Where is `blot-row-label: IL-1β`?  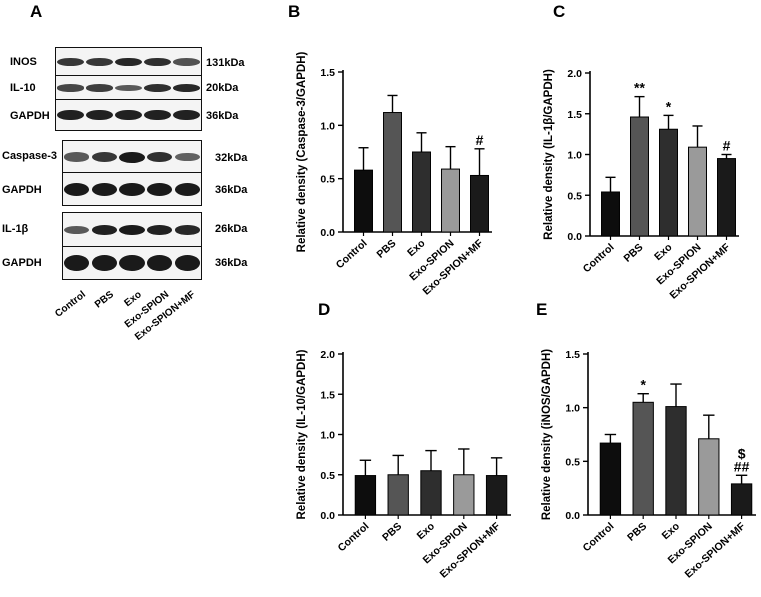
blot-row-label: IL-1β is located at coordinates (15, 229).